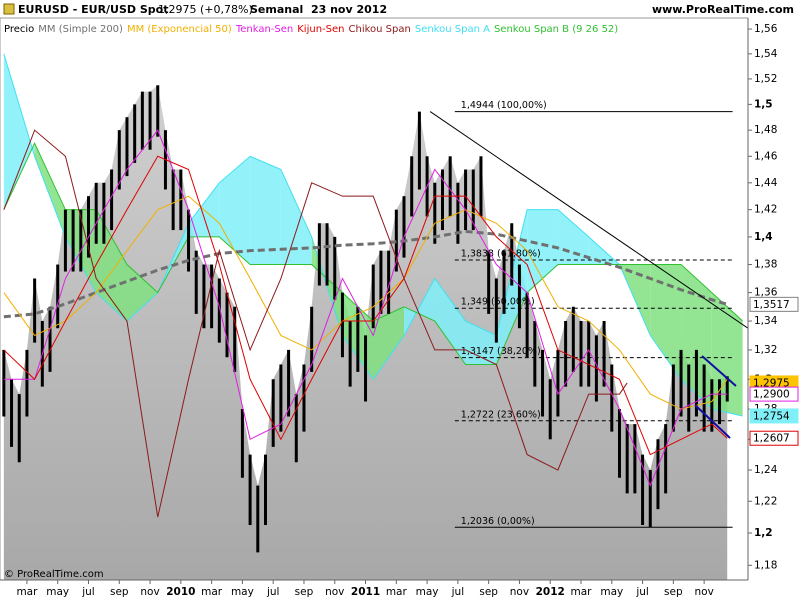 Image resolution: width=800 pixels, height=600 pixels. I want to click on legend-entry: Senkou Span A, so click(452, 29).